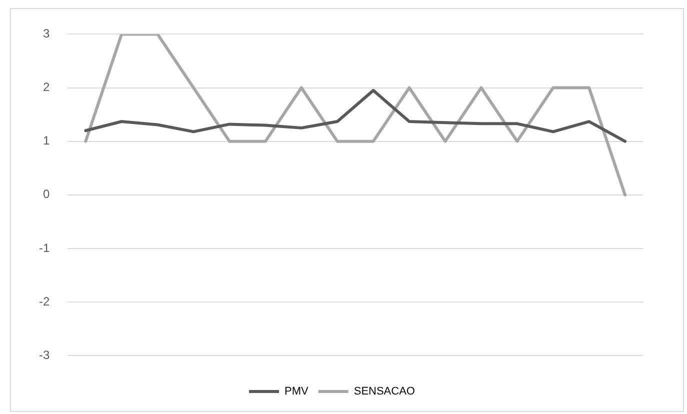 The width and height of the screenshot is (687, 414). What do you see at coordinates (44, 247) in the screenshot?
I see `y-tick-label: -1` at bounding box center [44, 247].